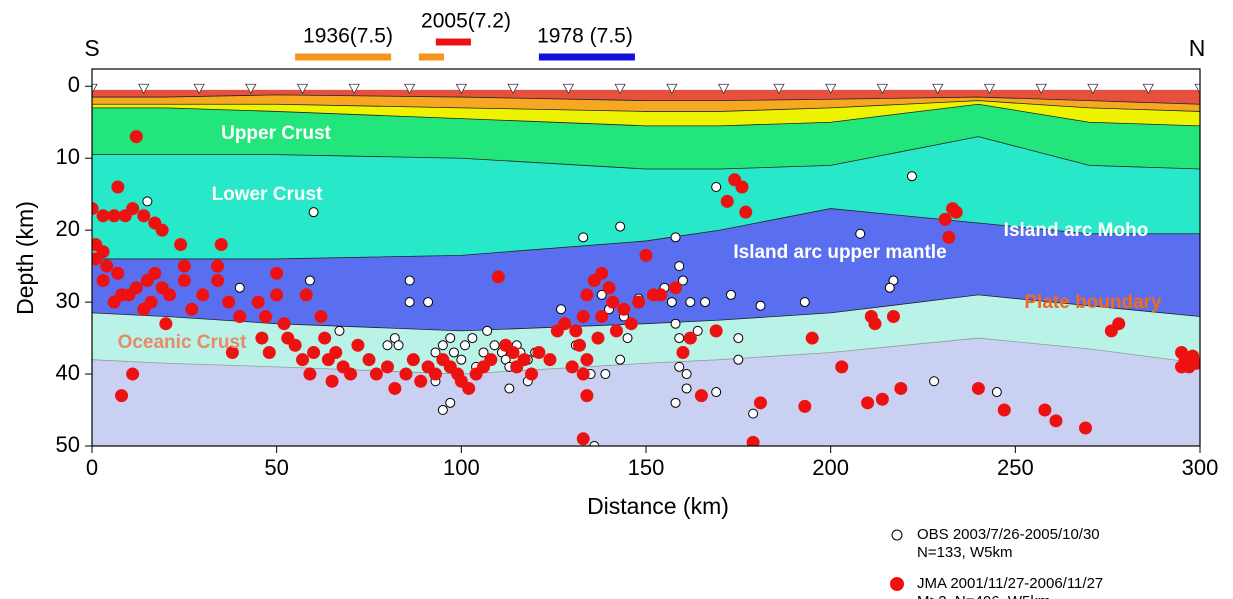  I want to click on layer, so click(646, 137).